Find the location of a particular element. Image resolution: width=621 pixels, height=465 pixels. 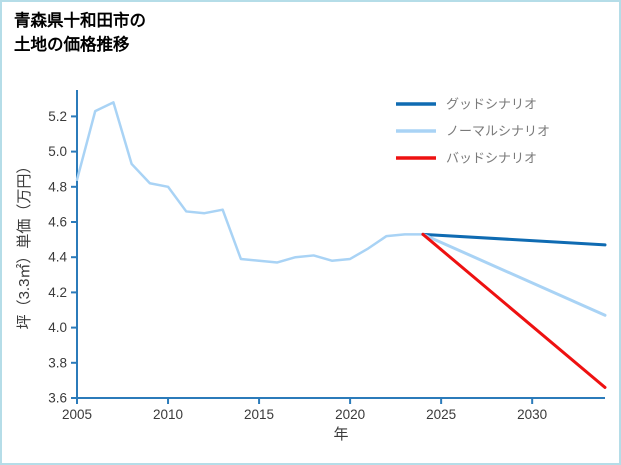

series-line-bad is located at coordinates (514, 310).